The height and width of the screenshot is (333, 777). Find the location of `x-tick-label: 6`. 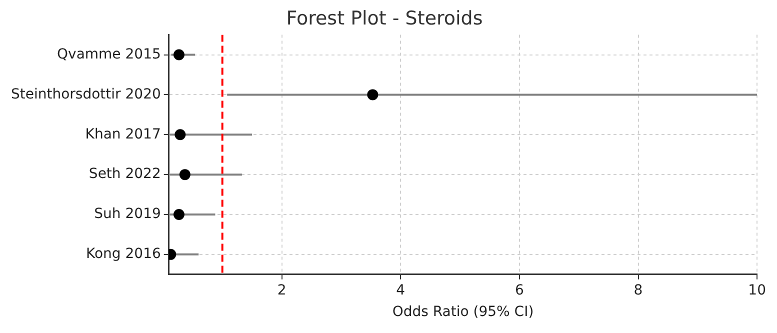

x-tick-label: 6 is located at coordinates (519, 290).